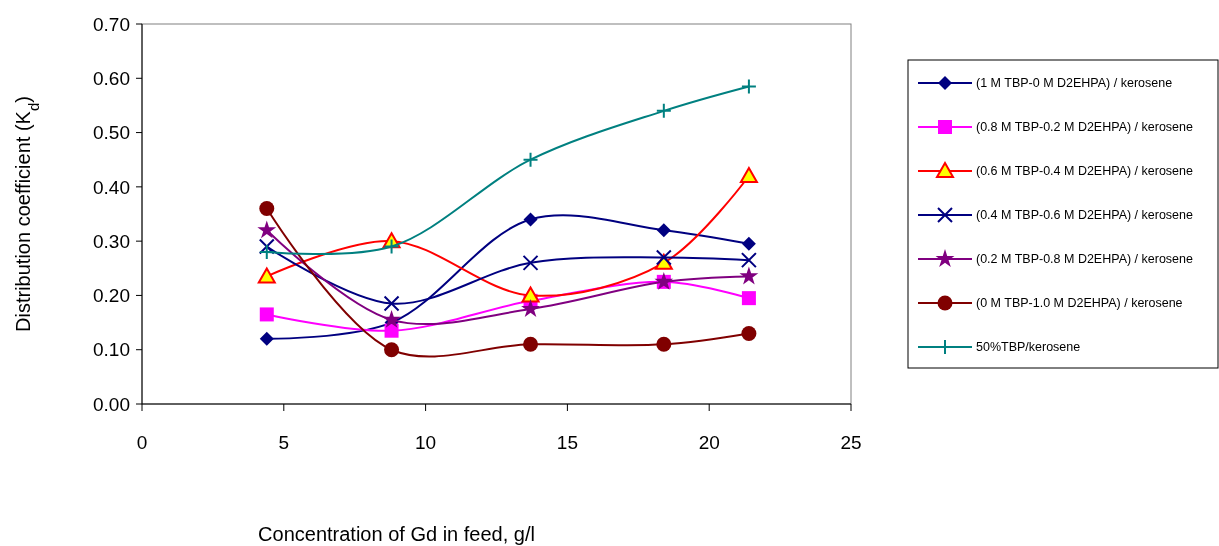  What do you see at coordinates (1085, 259) in the screenshot?
I see `legend-label: (0.2 M TBP-0.8 M D2EHPA) / kerosene` at bounding box center [1085, 259].